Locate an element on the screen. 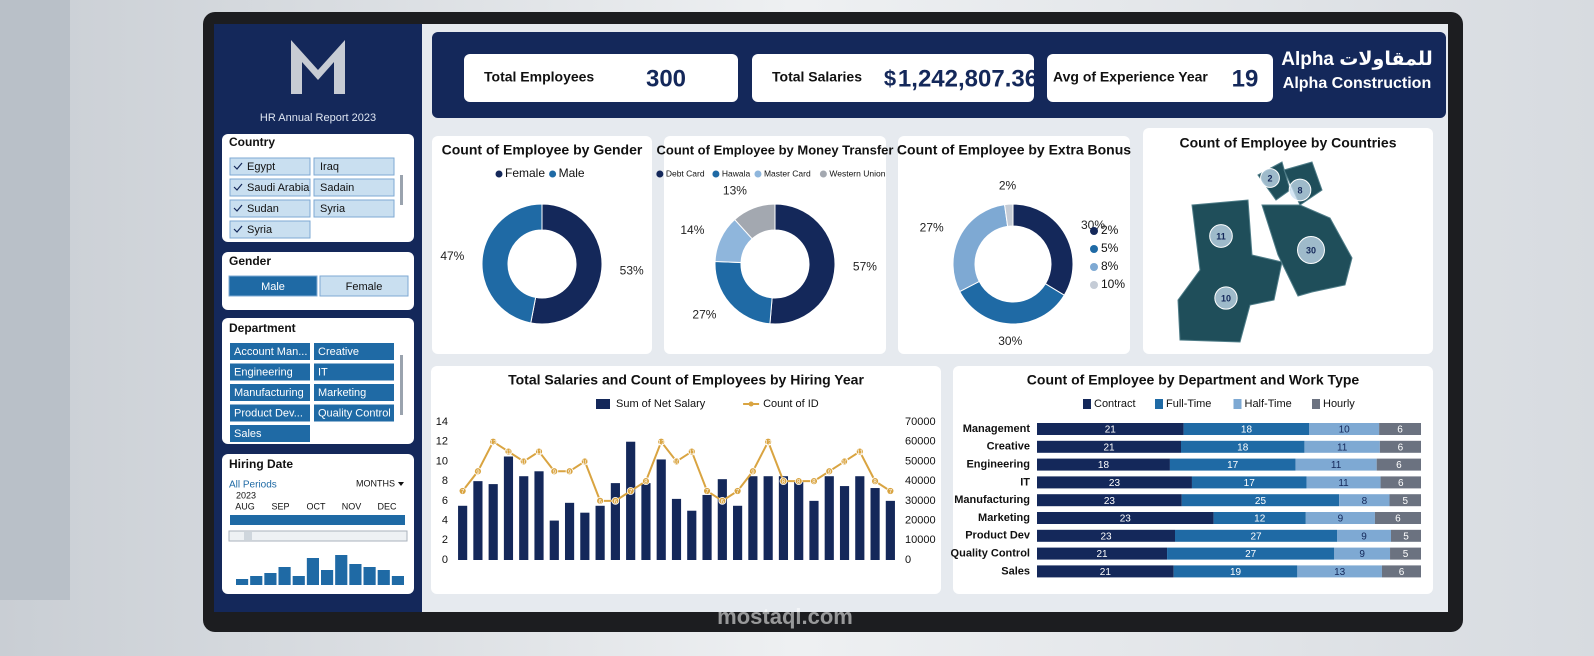 Image resolution: width=1594 pixels, height=656 pixels. legend-label: Debt Card is located at coordinates (685, 173).